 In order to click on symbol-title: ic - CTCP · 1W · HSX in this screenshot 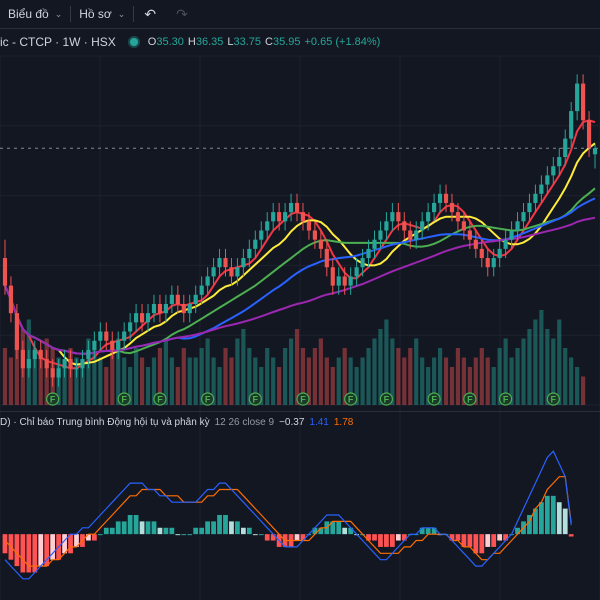, I will do `click(58, 42)`.